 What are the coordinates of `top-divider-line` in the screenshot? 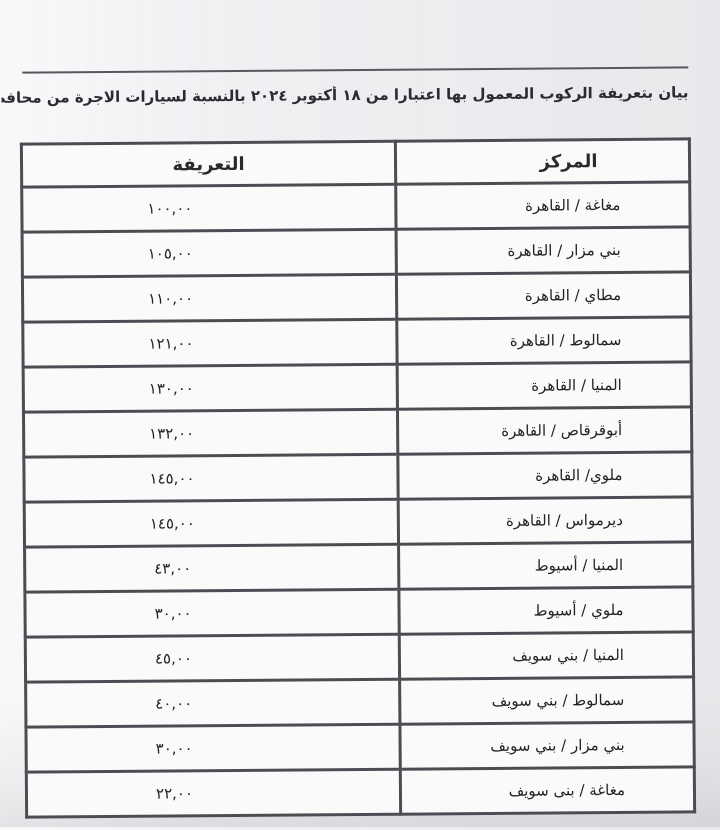 It's located at (355, 70).